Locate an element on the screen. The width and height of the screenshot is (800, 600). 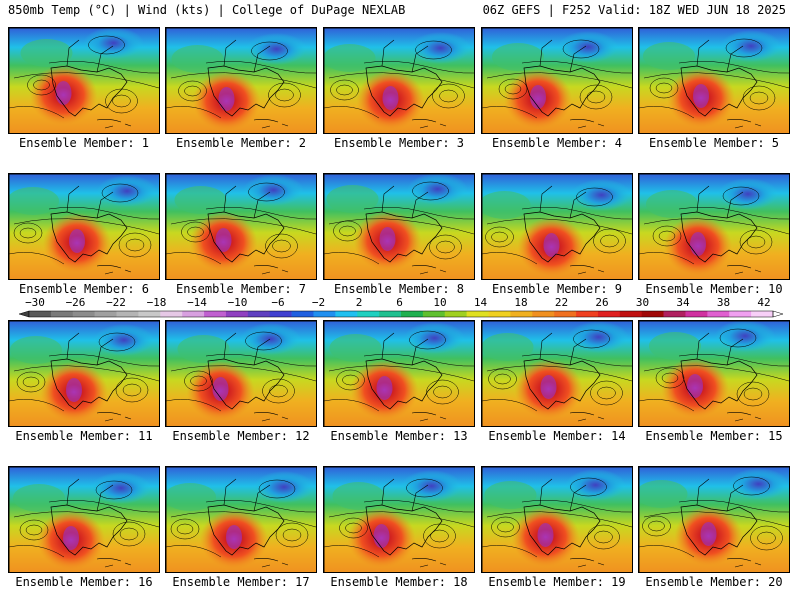
temperature-colorbar is located at coordinates (401, 314).